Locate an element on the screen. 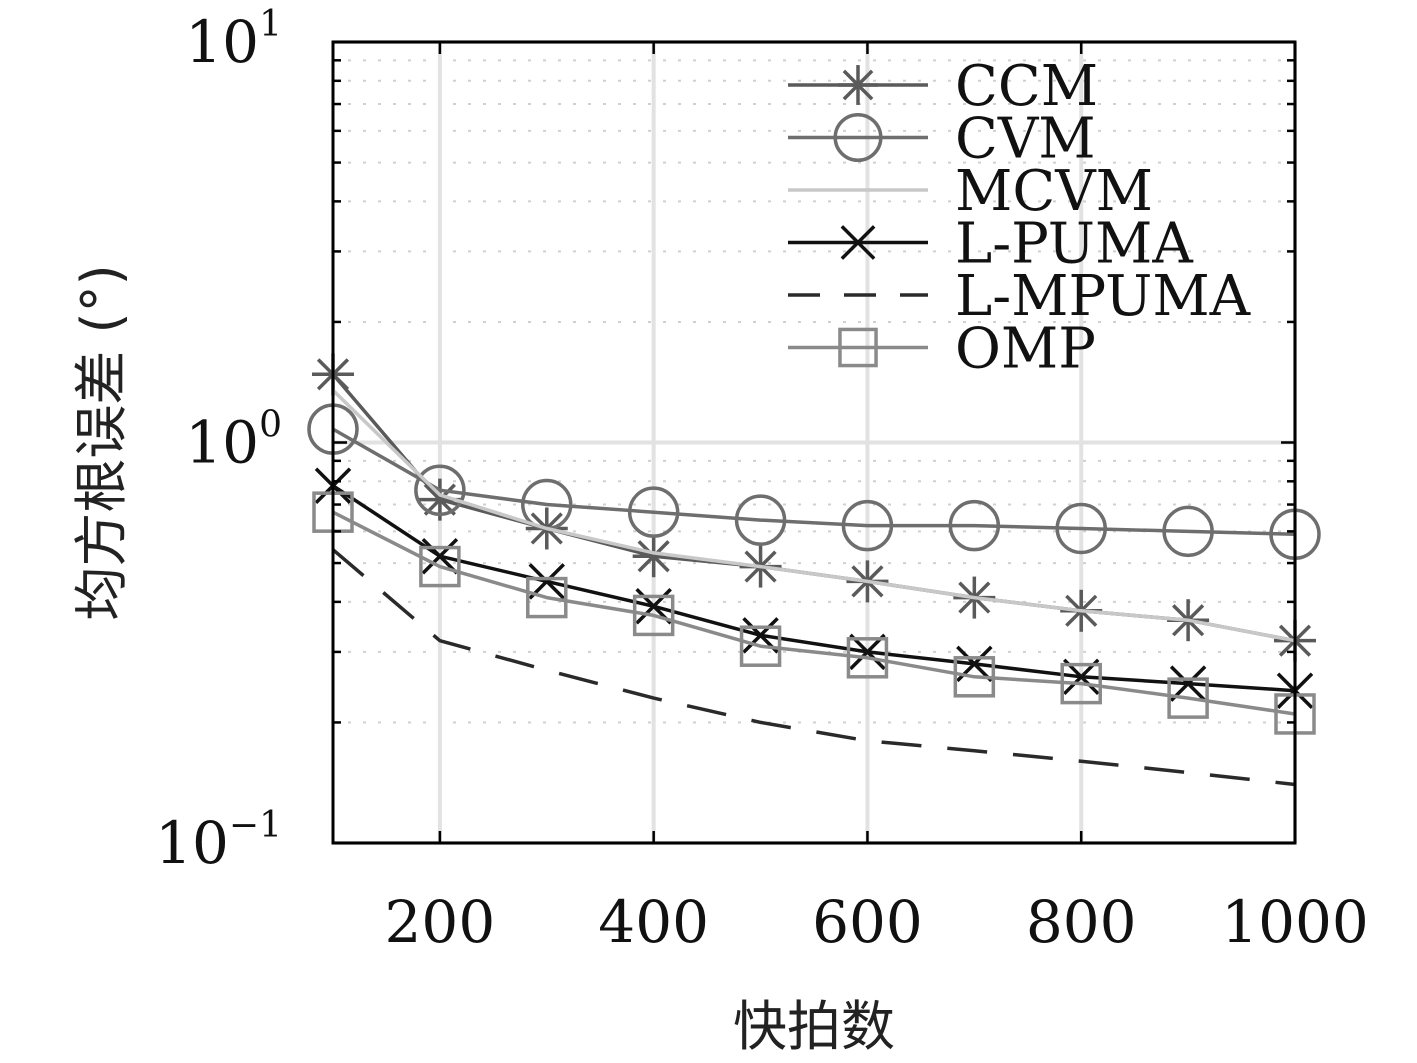 The image size is (1417, 1063). x-tick-label: 200 is located at coordinates (440, 922).